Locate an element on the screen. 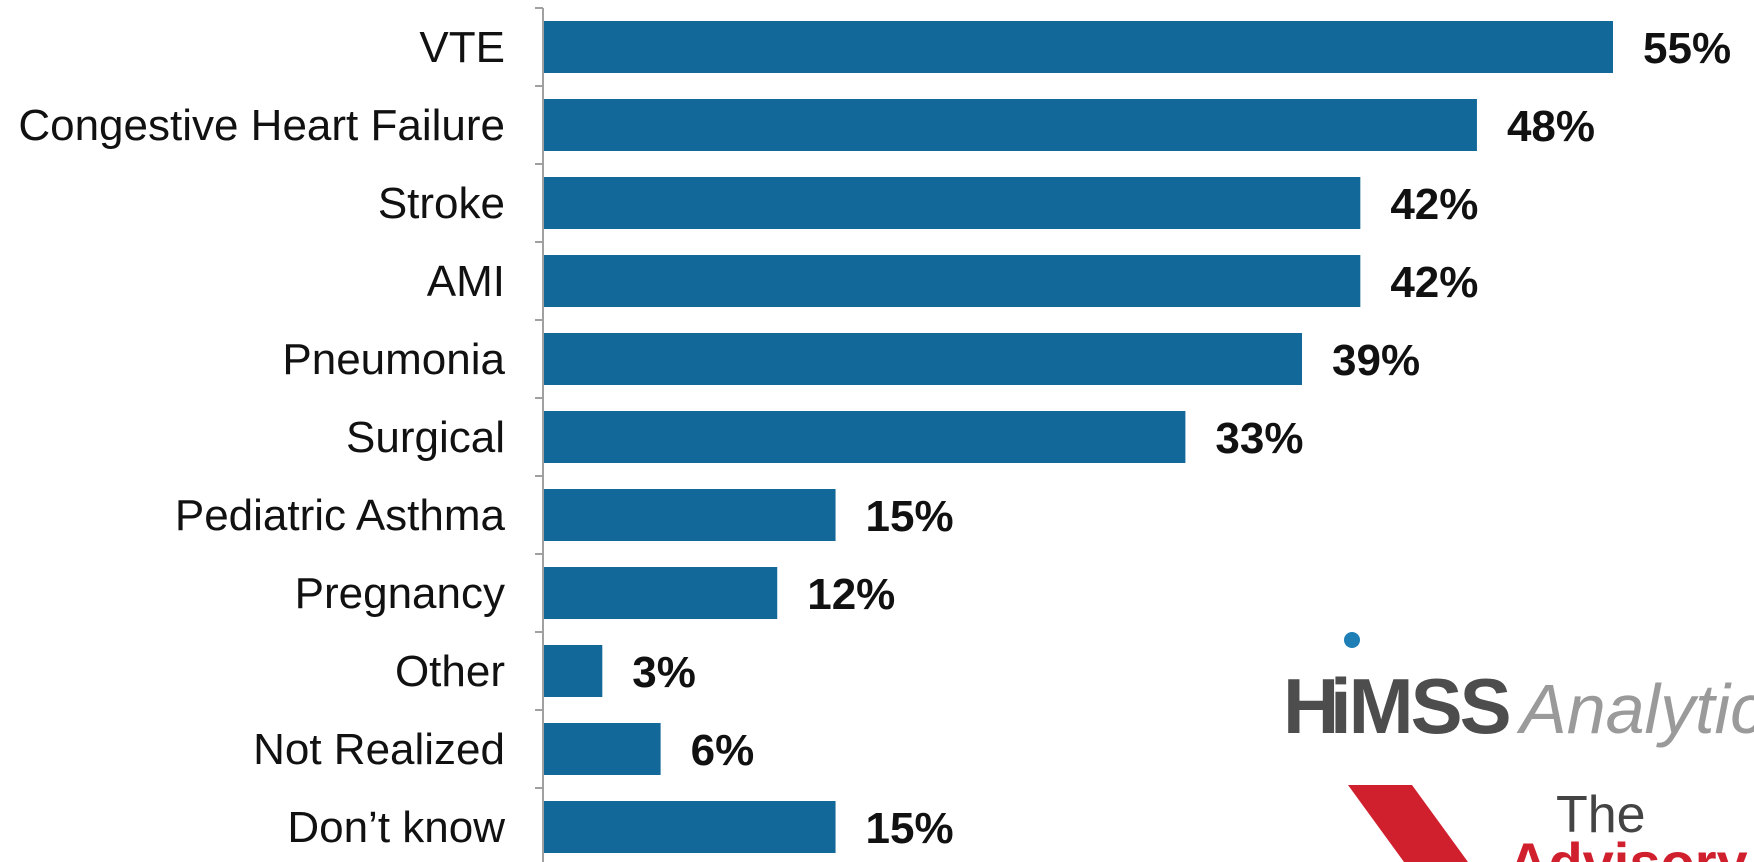  himss-logo-dot is located at coordinates (1352, 640).